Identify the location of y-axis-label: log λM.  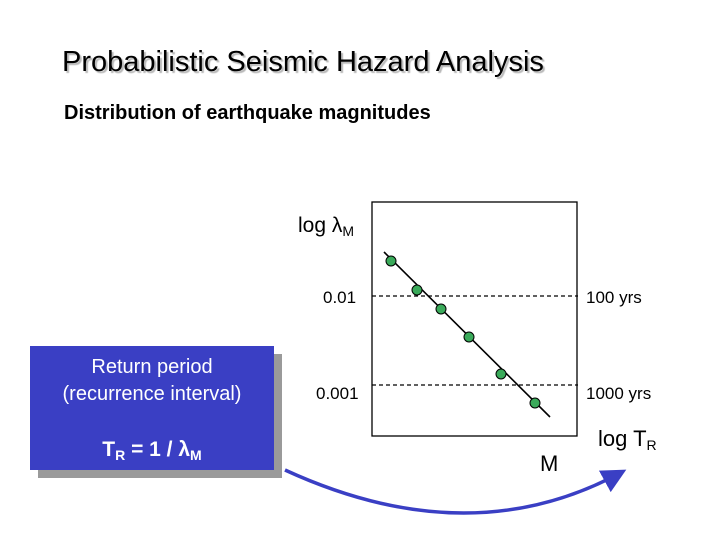
(326, 226).